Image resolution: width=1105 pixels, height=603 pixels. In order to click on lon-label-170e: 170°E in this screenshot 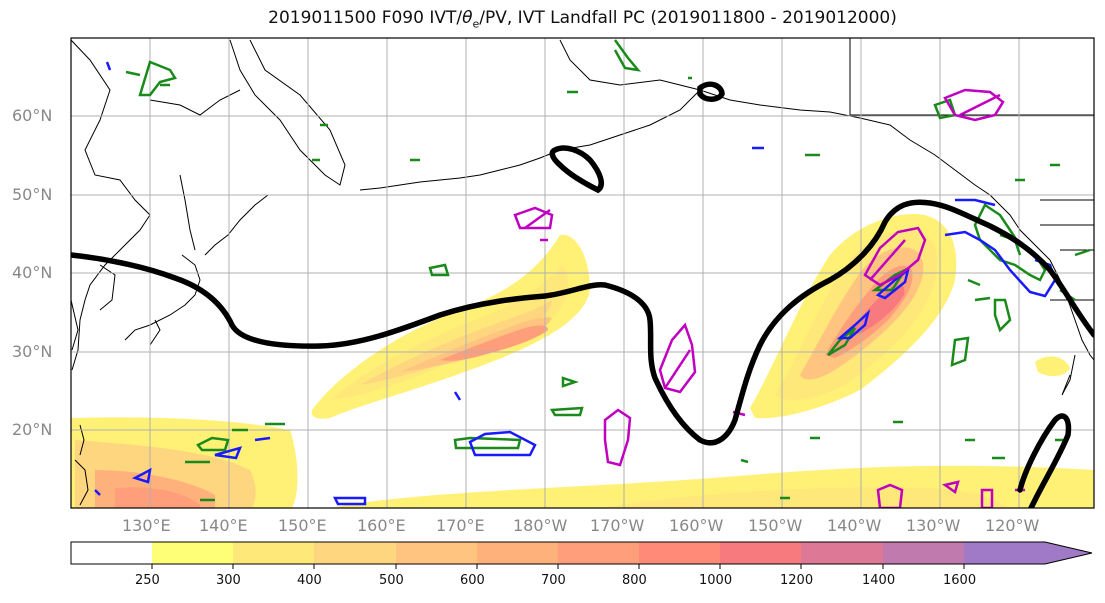, I will do `click(460, 525)`.